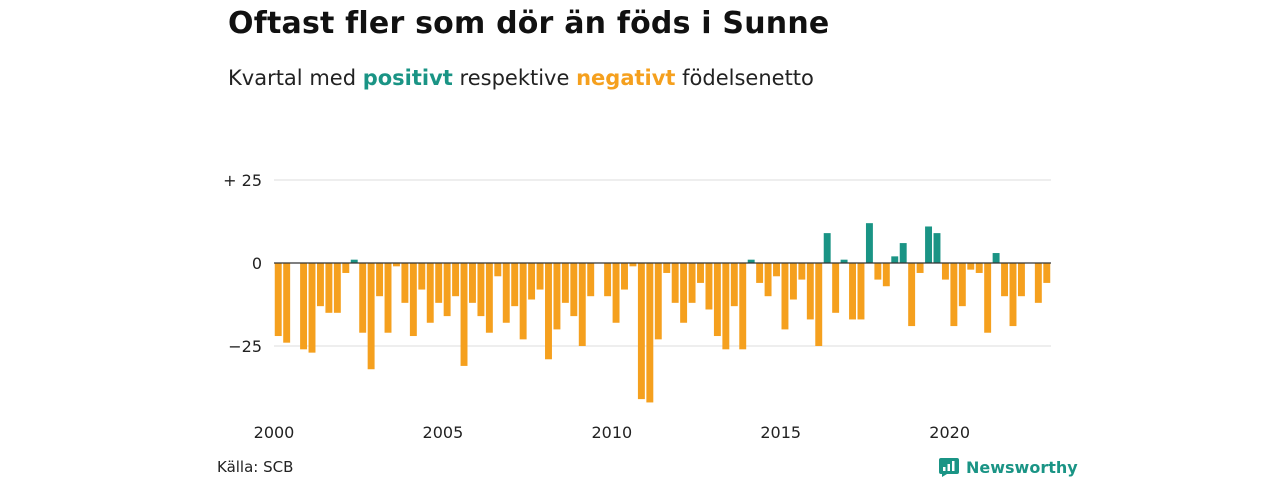 Image resolution: width=1280 pixels, height=480 pixels. Describe the element at coordinates (274, 432) in the screenshot. I see `x-tick-label: 2000` at that location.